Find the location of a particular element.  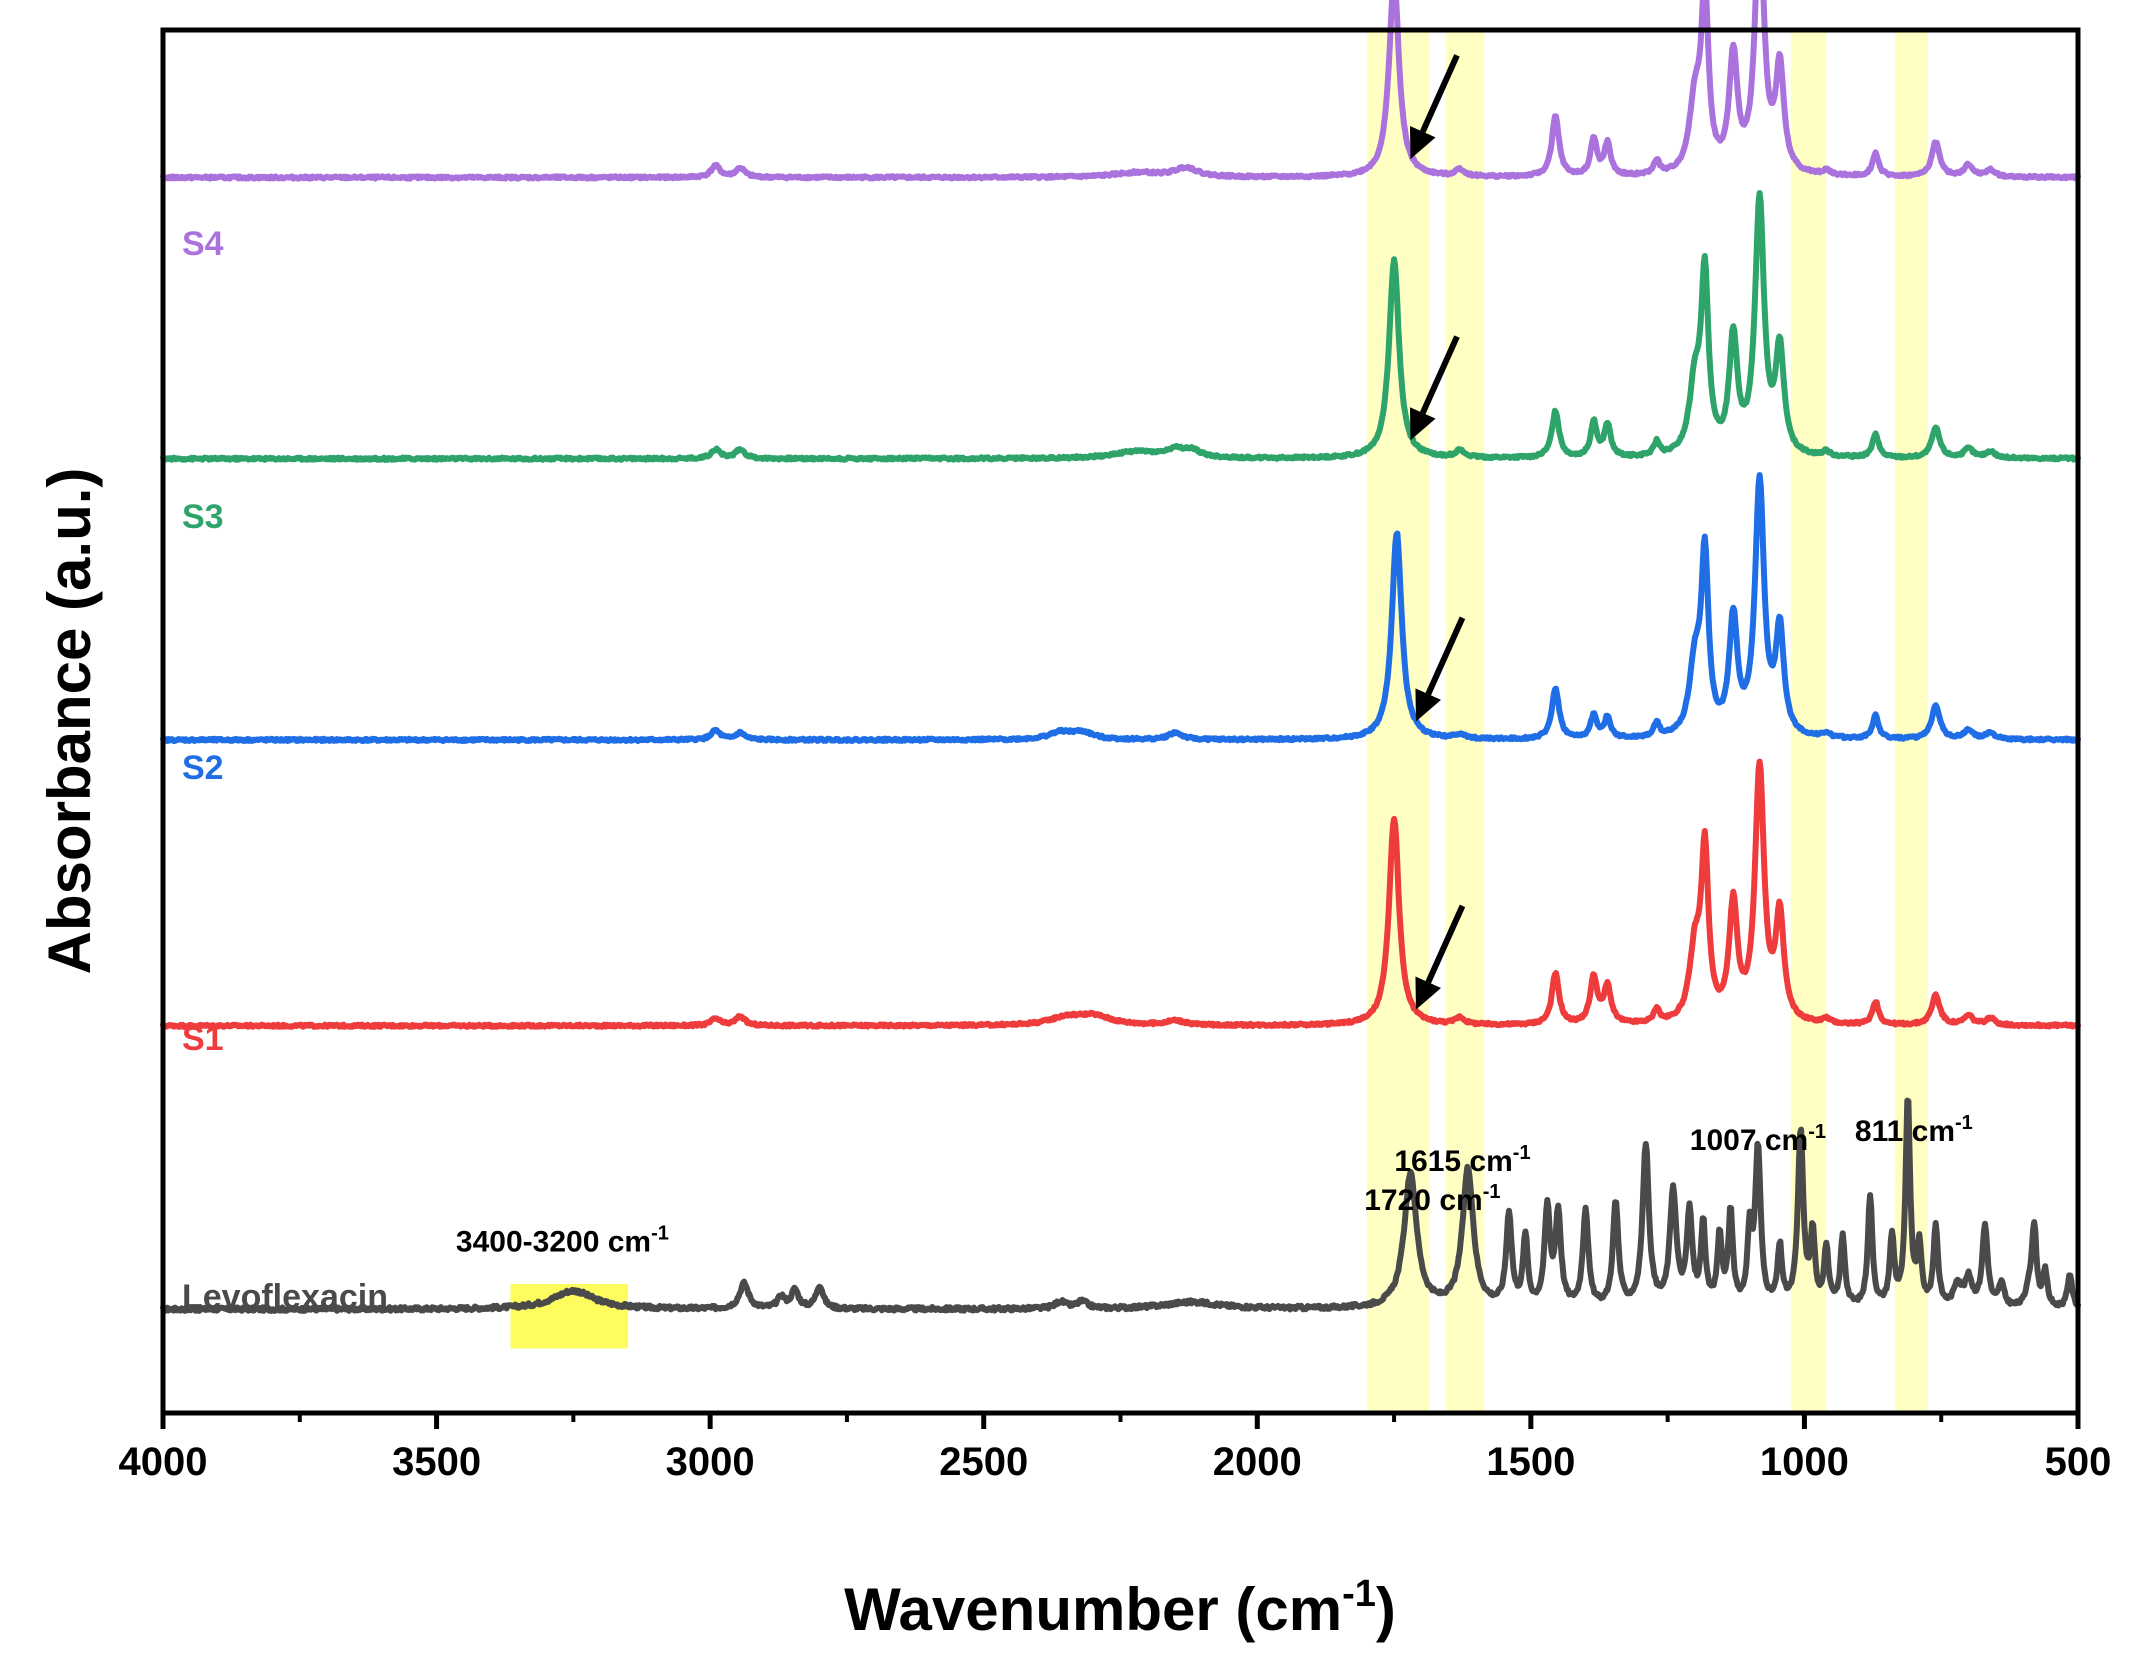

x-axis-title-close: ) is located at coordinates (1386, 1609).